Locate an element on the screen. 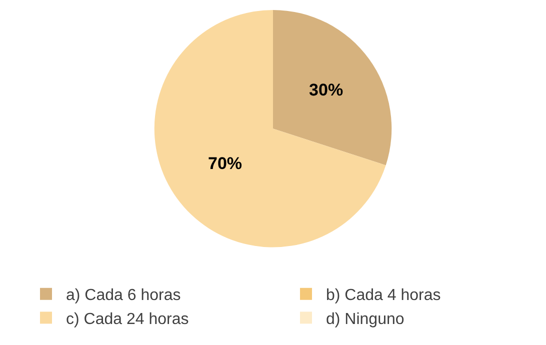 The height and width of the screenshot is (345, 546). legend-label: a) Cada 6 horas is located at coordinates (123, 295).